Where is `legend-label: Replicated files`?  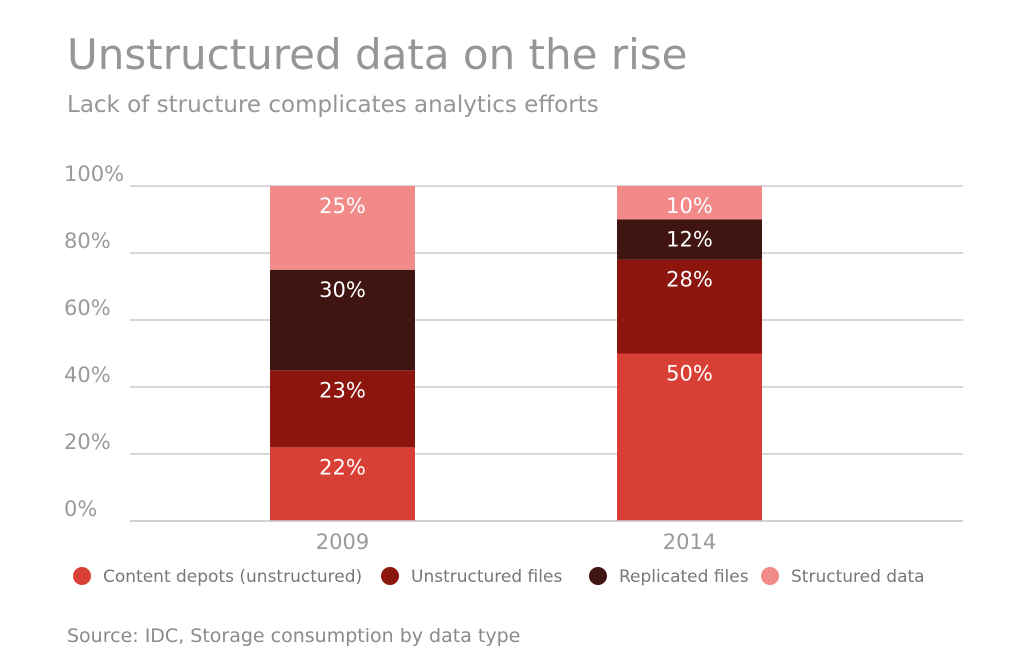 legend-label: Replicated files is located at coordinates (684, 577).